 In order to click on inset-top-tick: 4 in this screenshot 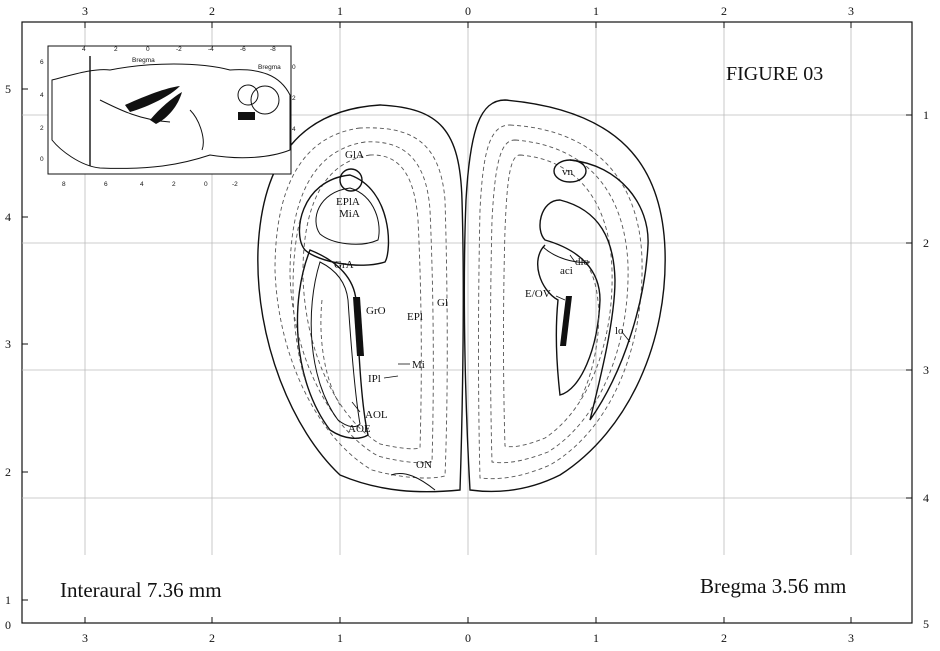, I will do `click(84, 49)`.